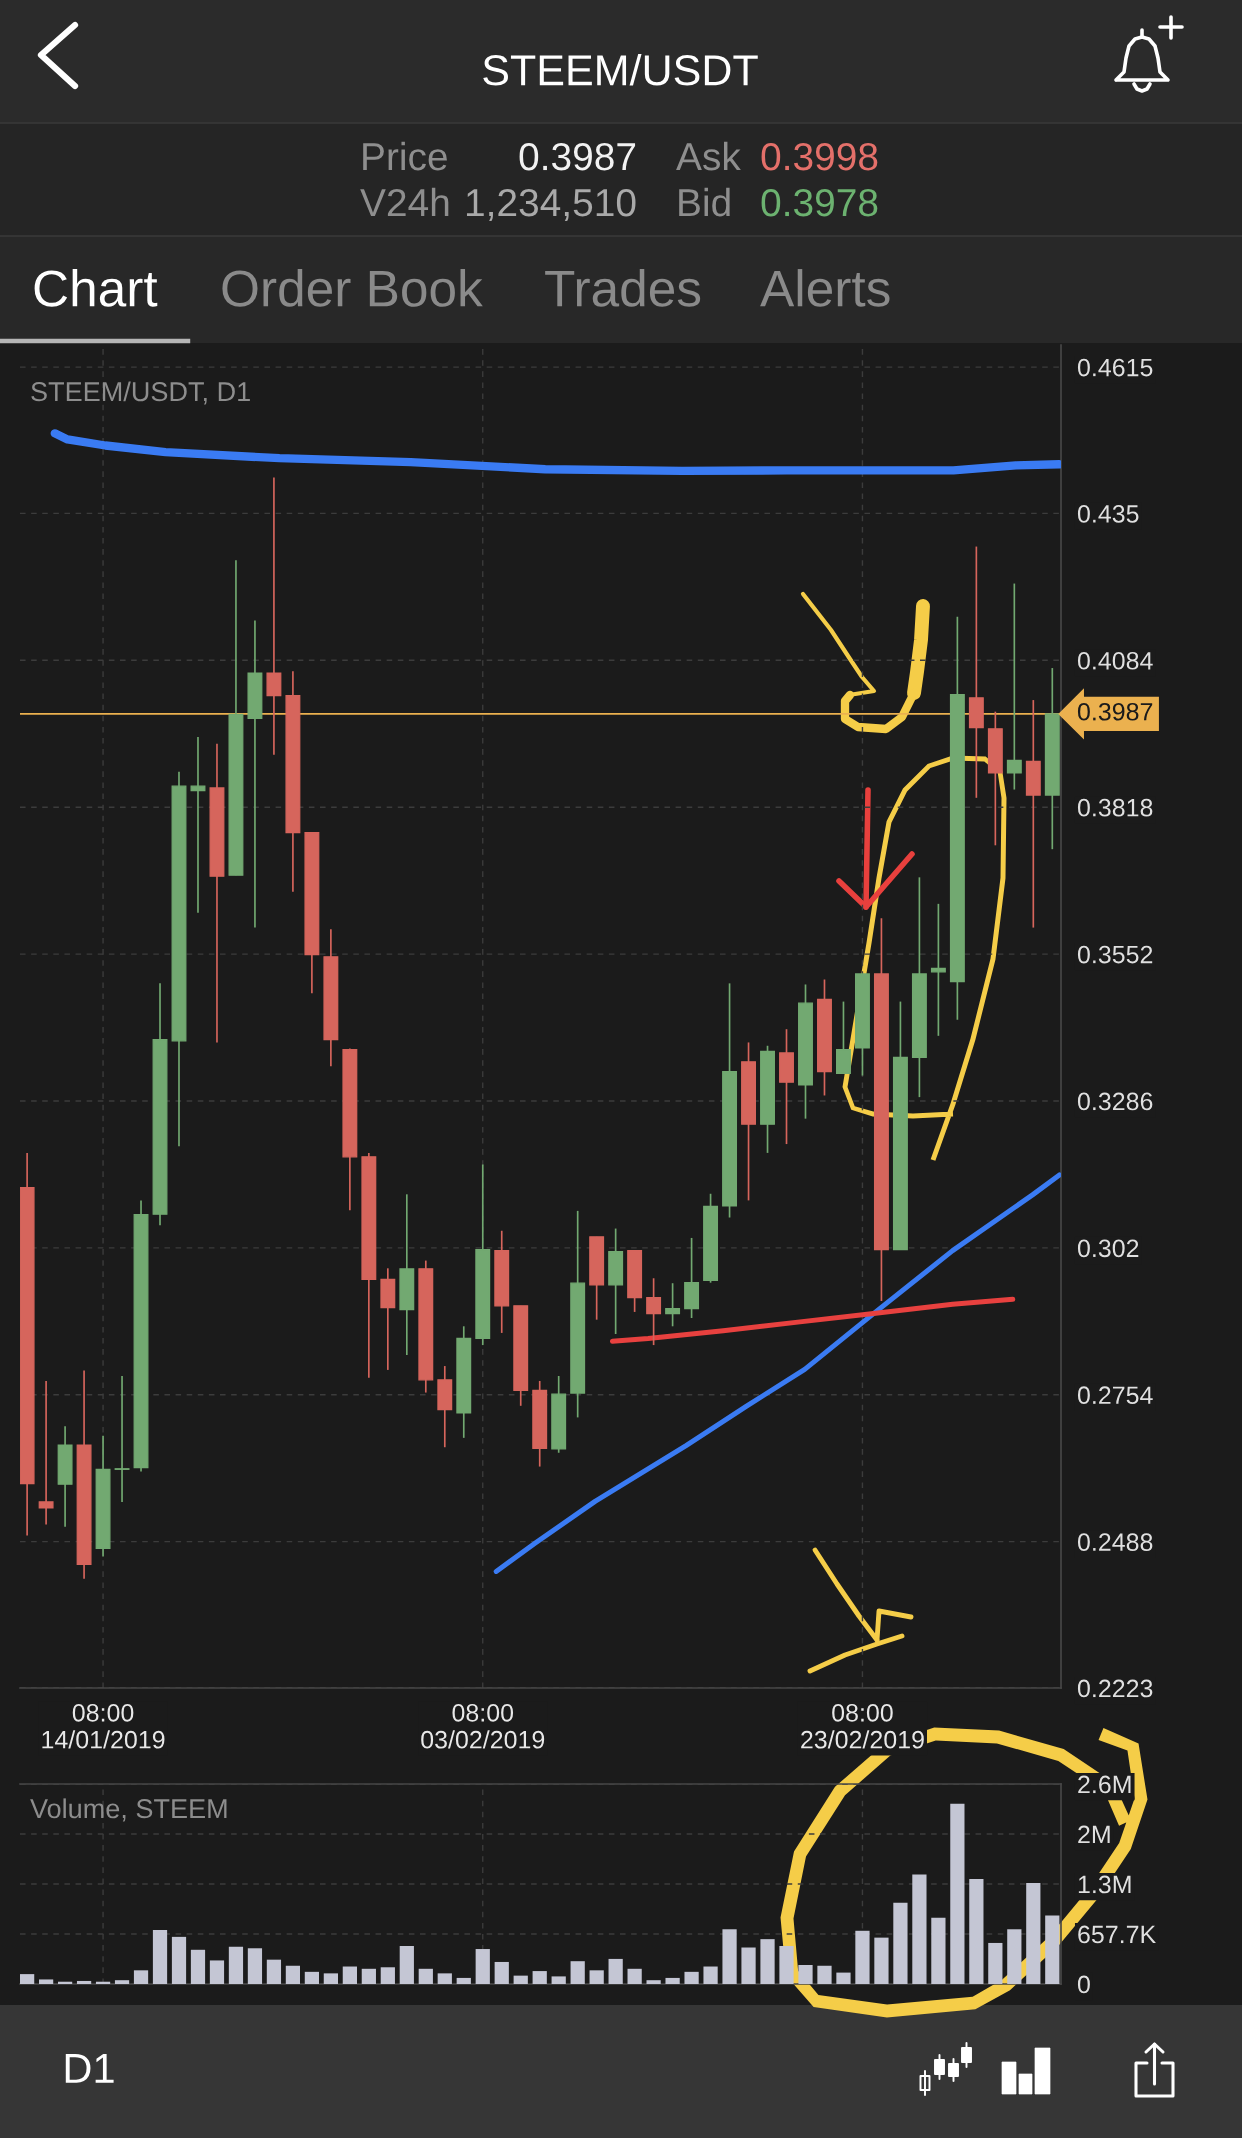 The height and width of the screenshot is (2138, 1242). I want to click on text: V24h, so click(404, 202).